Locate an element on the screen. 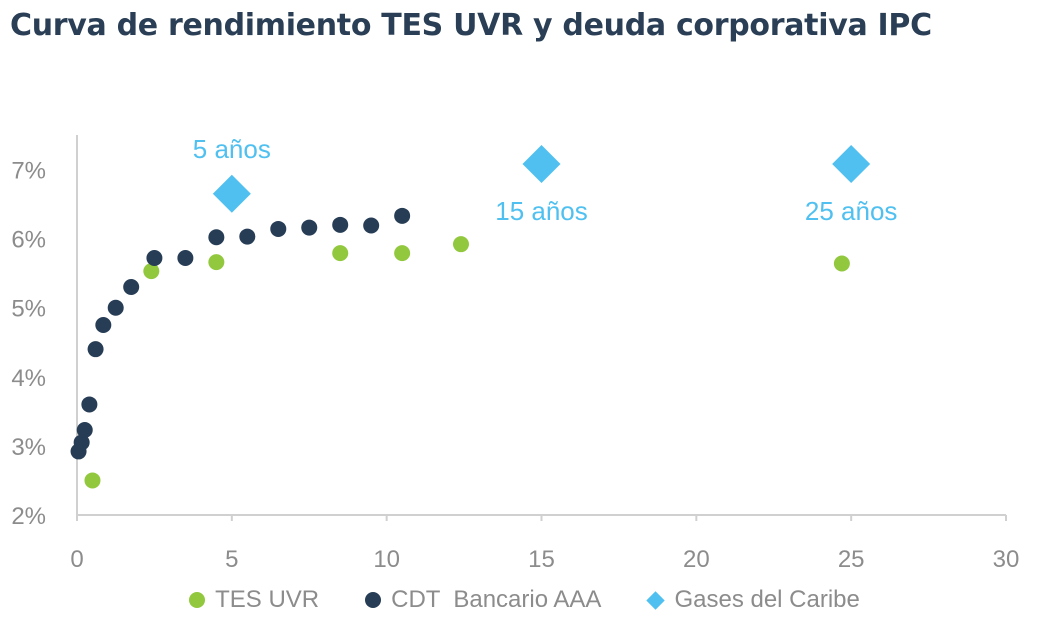 This screenshot has height=626, width=1049. legend-item-tes-uvr: TES UVR is located at coordinates (254, 600).